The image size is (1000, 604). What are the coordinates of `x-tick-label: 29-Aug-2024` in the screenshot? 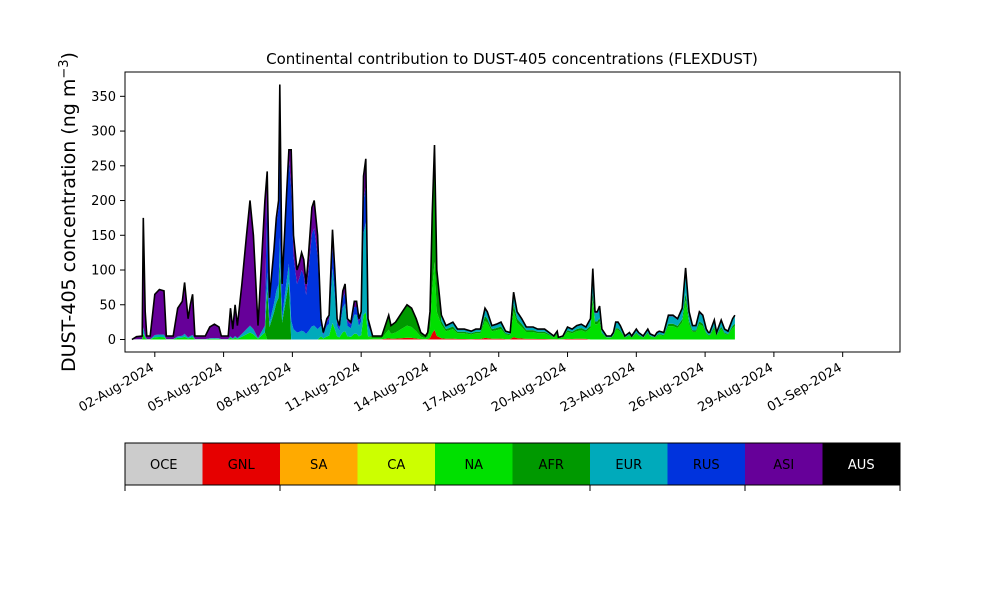 It's located at (736, 387).